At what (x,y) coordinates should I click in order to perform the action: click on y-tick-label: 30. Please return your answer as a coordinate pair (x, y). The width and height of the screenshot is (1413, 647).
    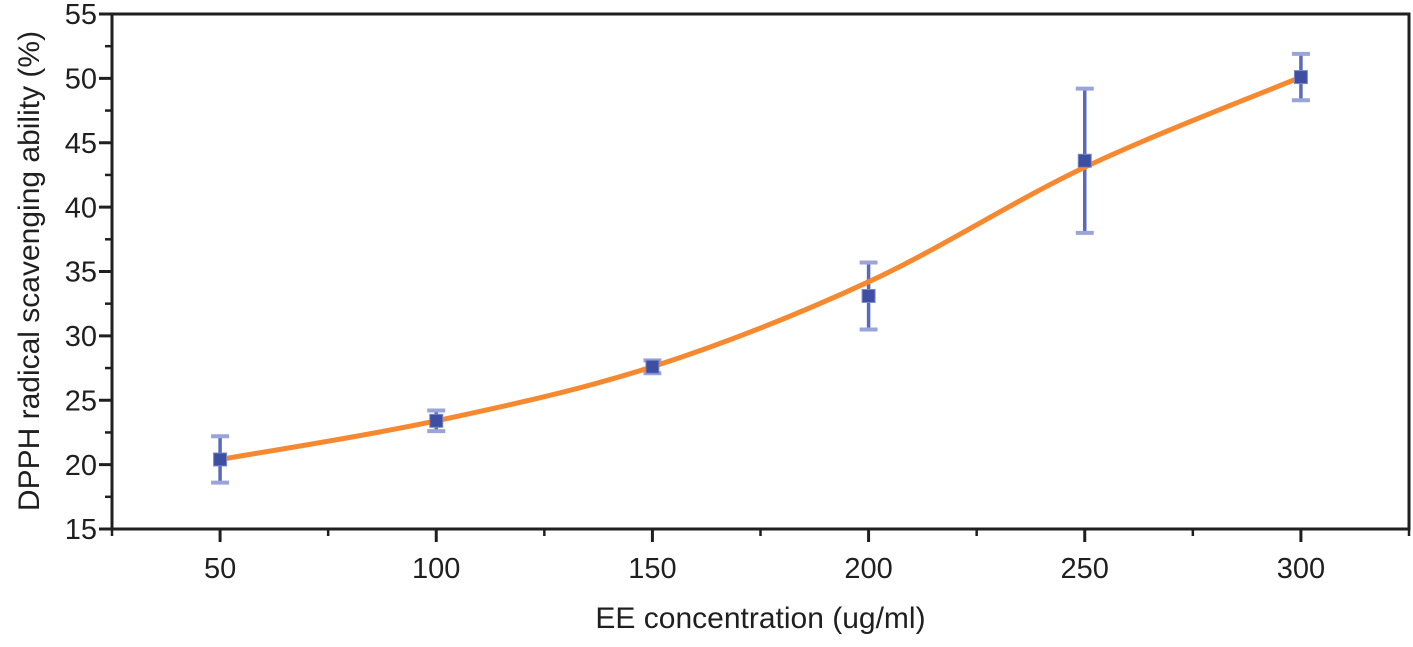
    Looking at the image, I should click on (81, 337).